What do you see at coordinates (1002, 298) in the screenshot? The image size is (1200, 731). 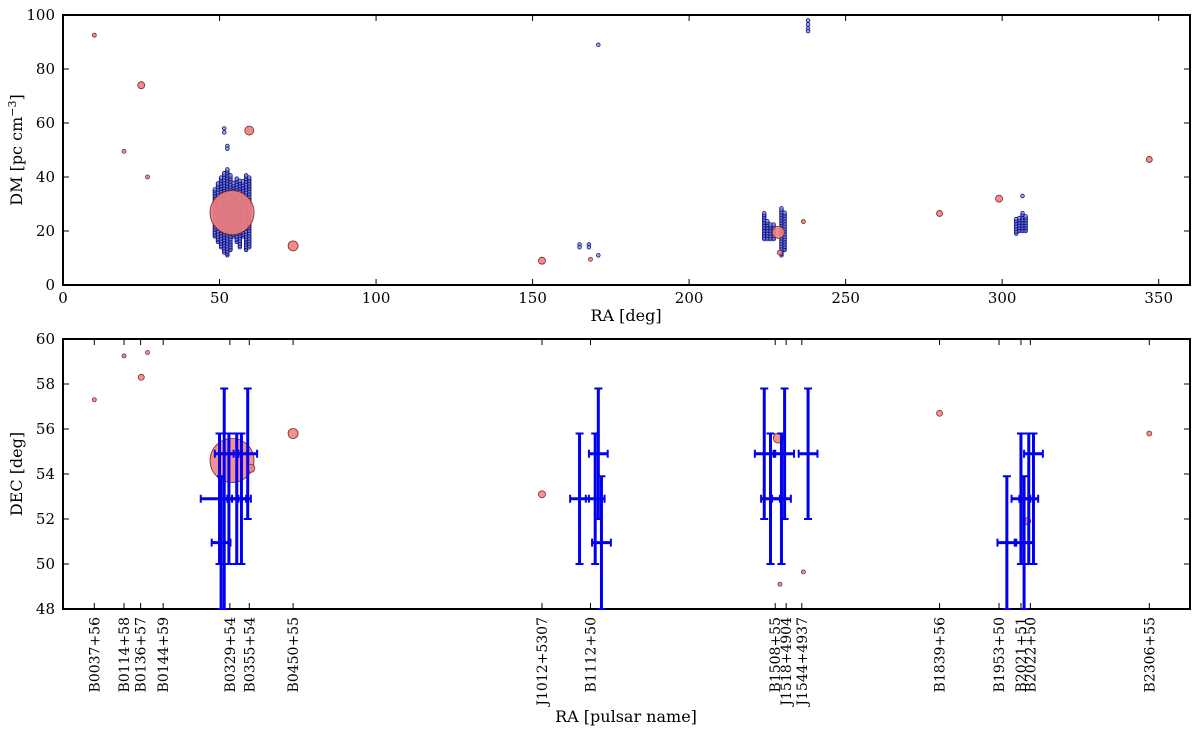 I see `dm-x-tick-label: 300` at bounding box center [1002, 298].